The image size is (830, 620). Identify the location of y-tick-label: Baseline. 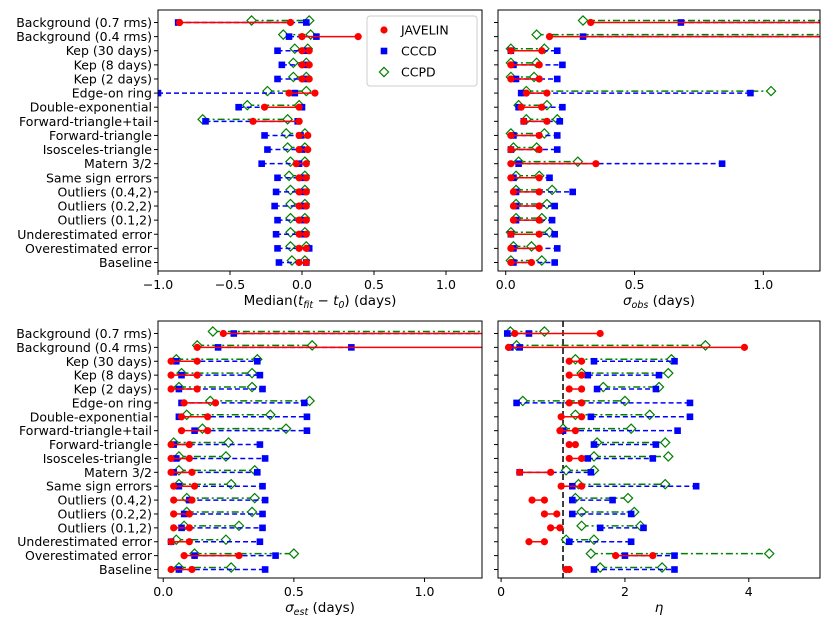
(125, 262).